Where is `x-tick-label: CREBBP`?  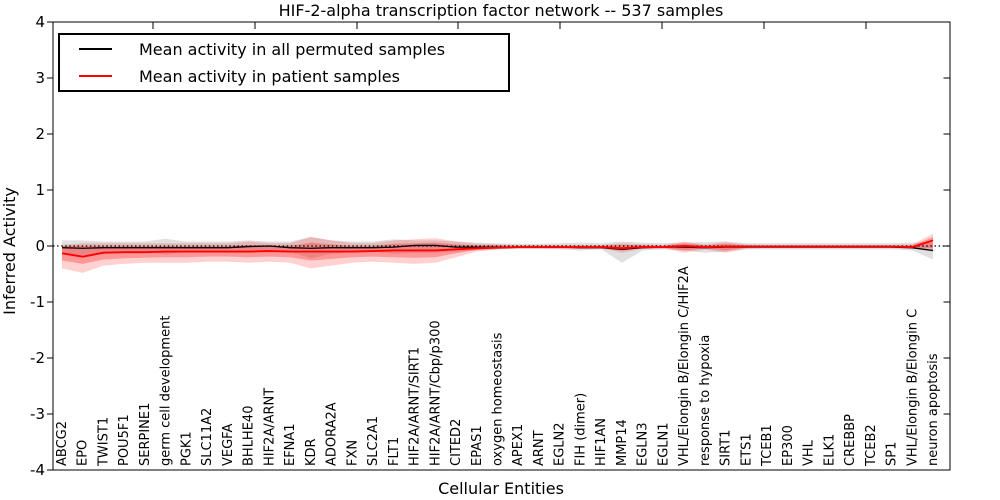 x-tick-label: CREBBP is located at coordinates (850, 440).